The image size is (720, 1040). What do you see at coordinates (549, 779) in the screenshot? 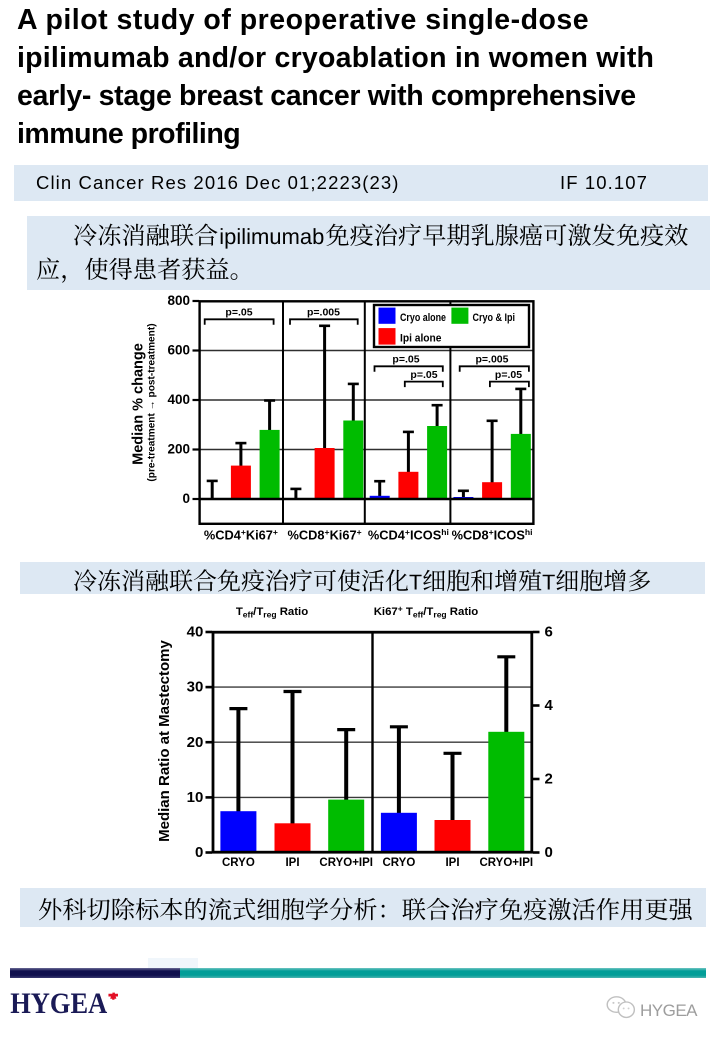
I see `svg-text: 2` at bounding box center [549, 779].